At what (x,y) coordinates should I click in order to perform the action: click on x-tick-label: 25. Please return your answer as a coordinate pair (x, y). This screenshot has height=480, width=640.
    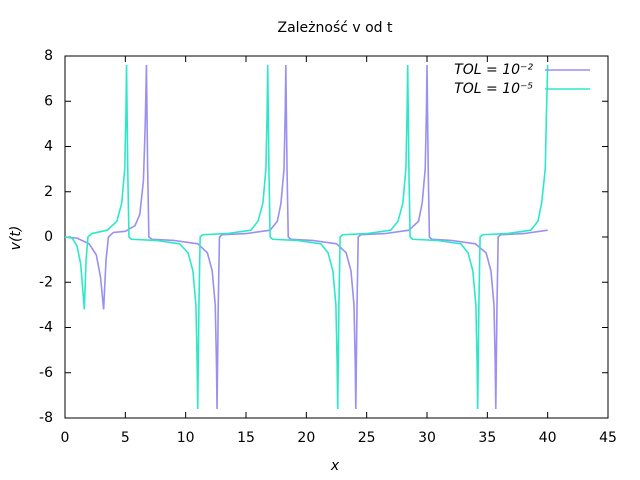
    Looking at the image, I should click on (367, 438).